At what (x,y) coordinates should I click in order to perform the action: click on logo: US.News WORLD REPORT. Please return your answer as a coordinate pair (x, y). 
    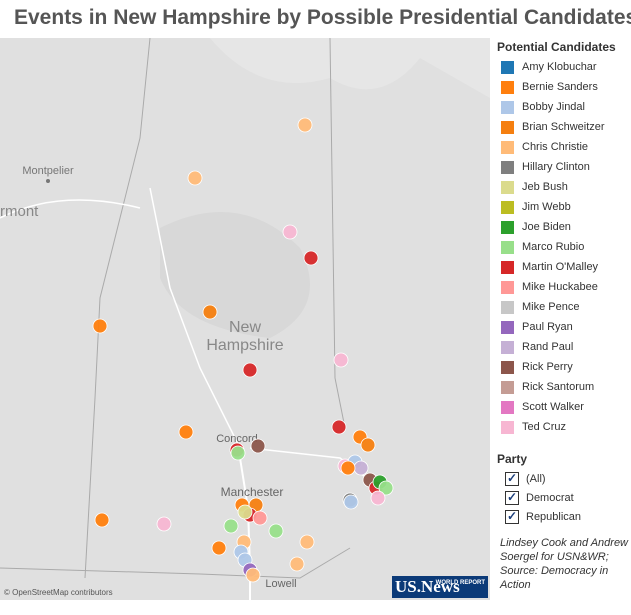
    Looking at the image, I should click on (440, 587).